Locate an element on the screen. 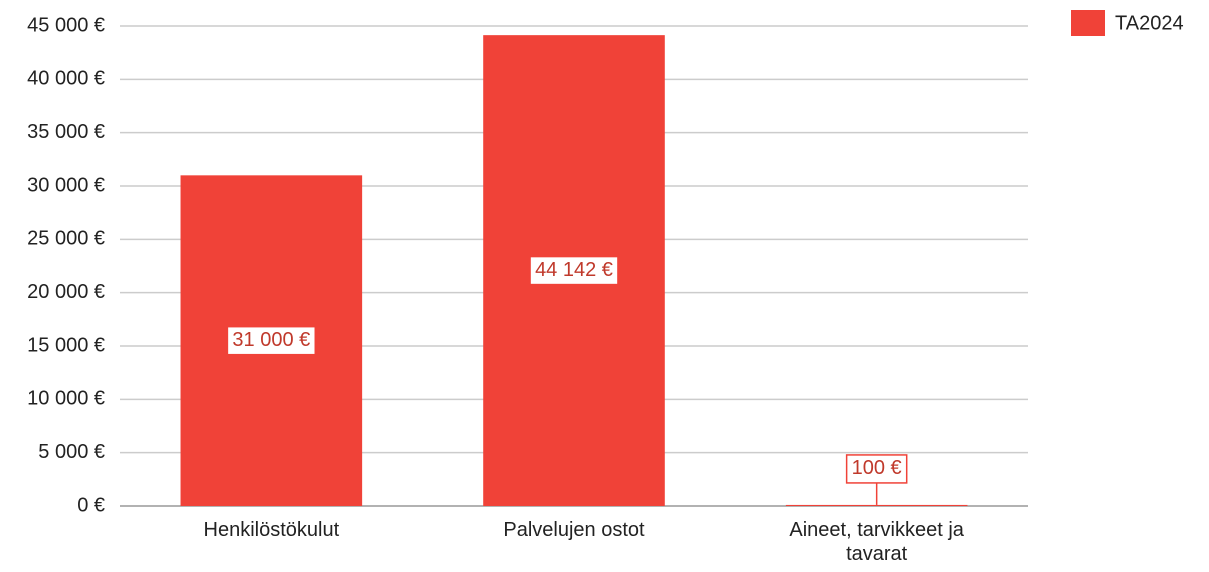 The width and height of the screenshot is (1209, 572). y-tick-label: 45 000 € is located at coordinates (66, 25).